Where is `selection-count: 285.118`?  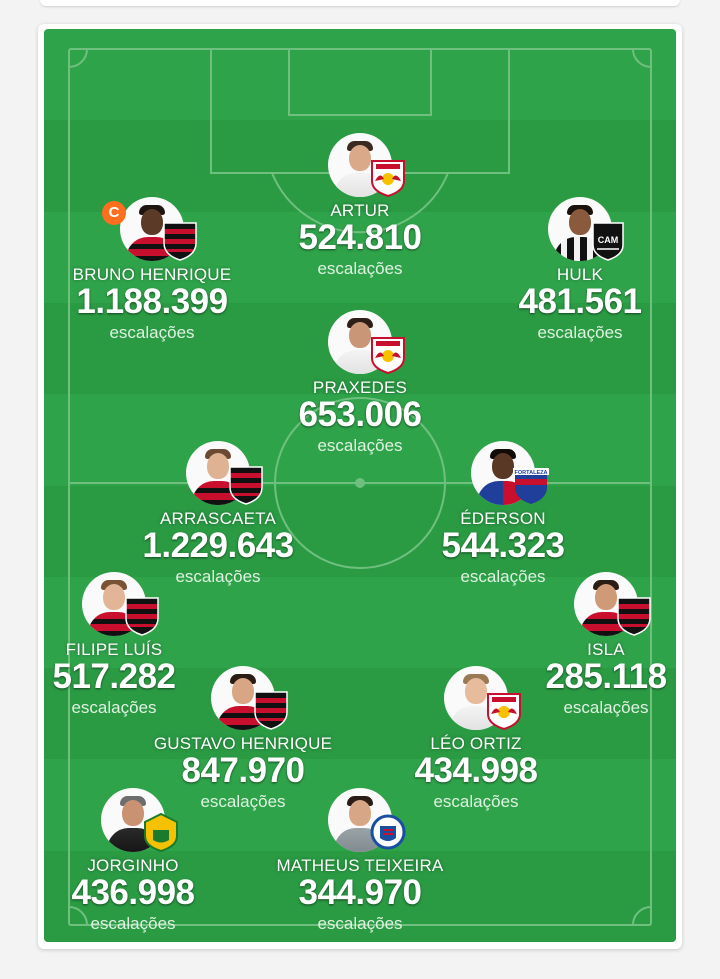 selection-count: 285.118 is located at coordinates (606, 676).